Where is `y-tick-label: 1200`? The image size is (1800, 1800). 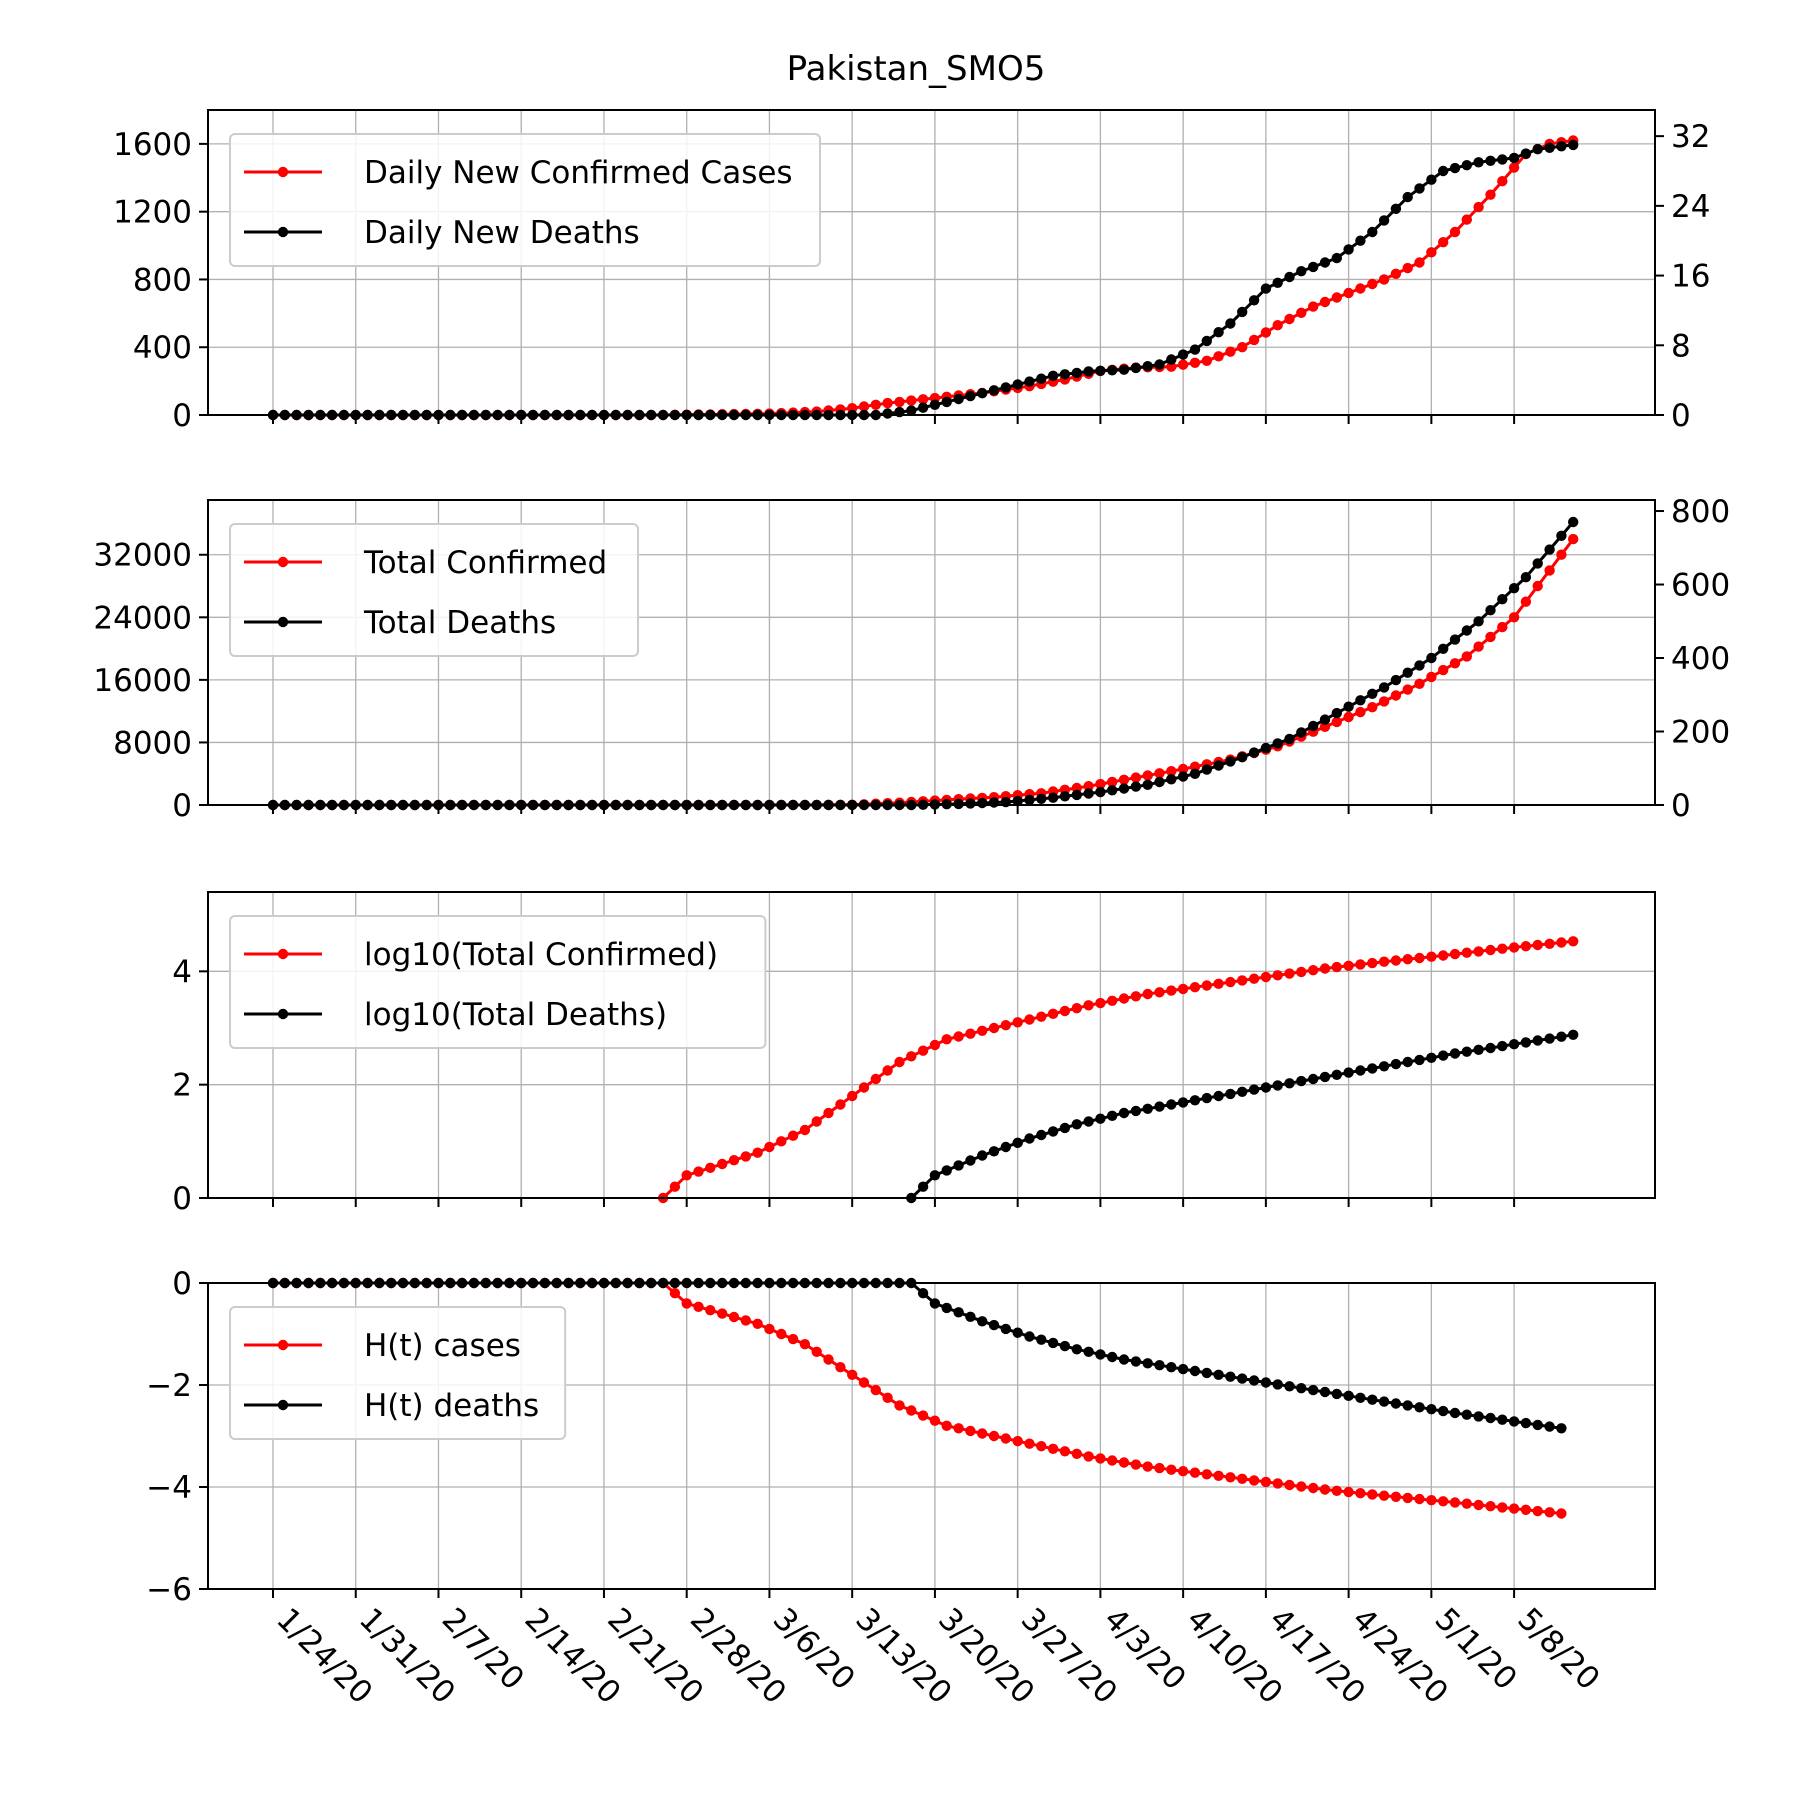 y-tick-label: 1200 is located at coordinates (152, 213).